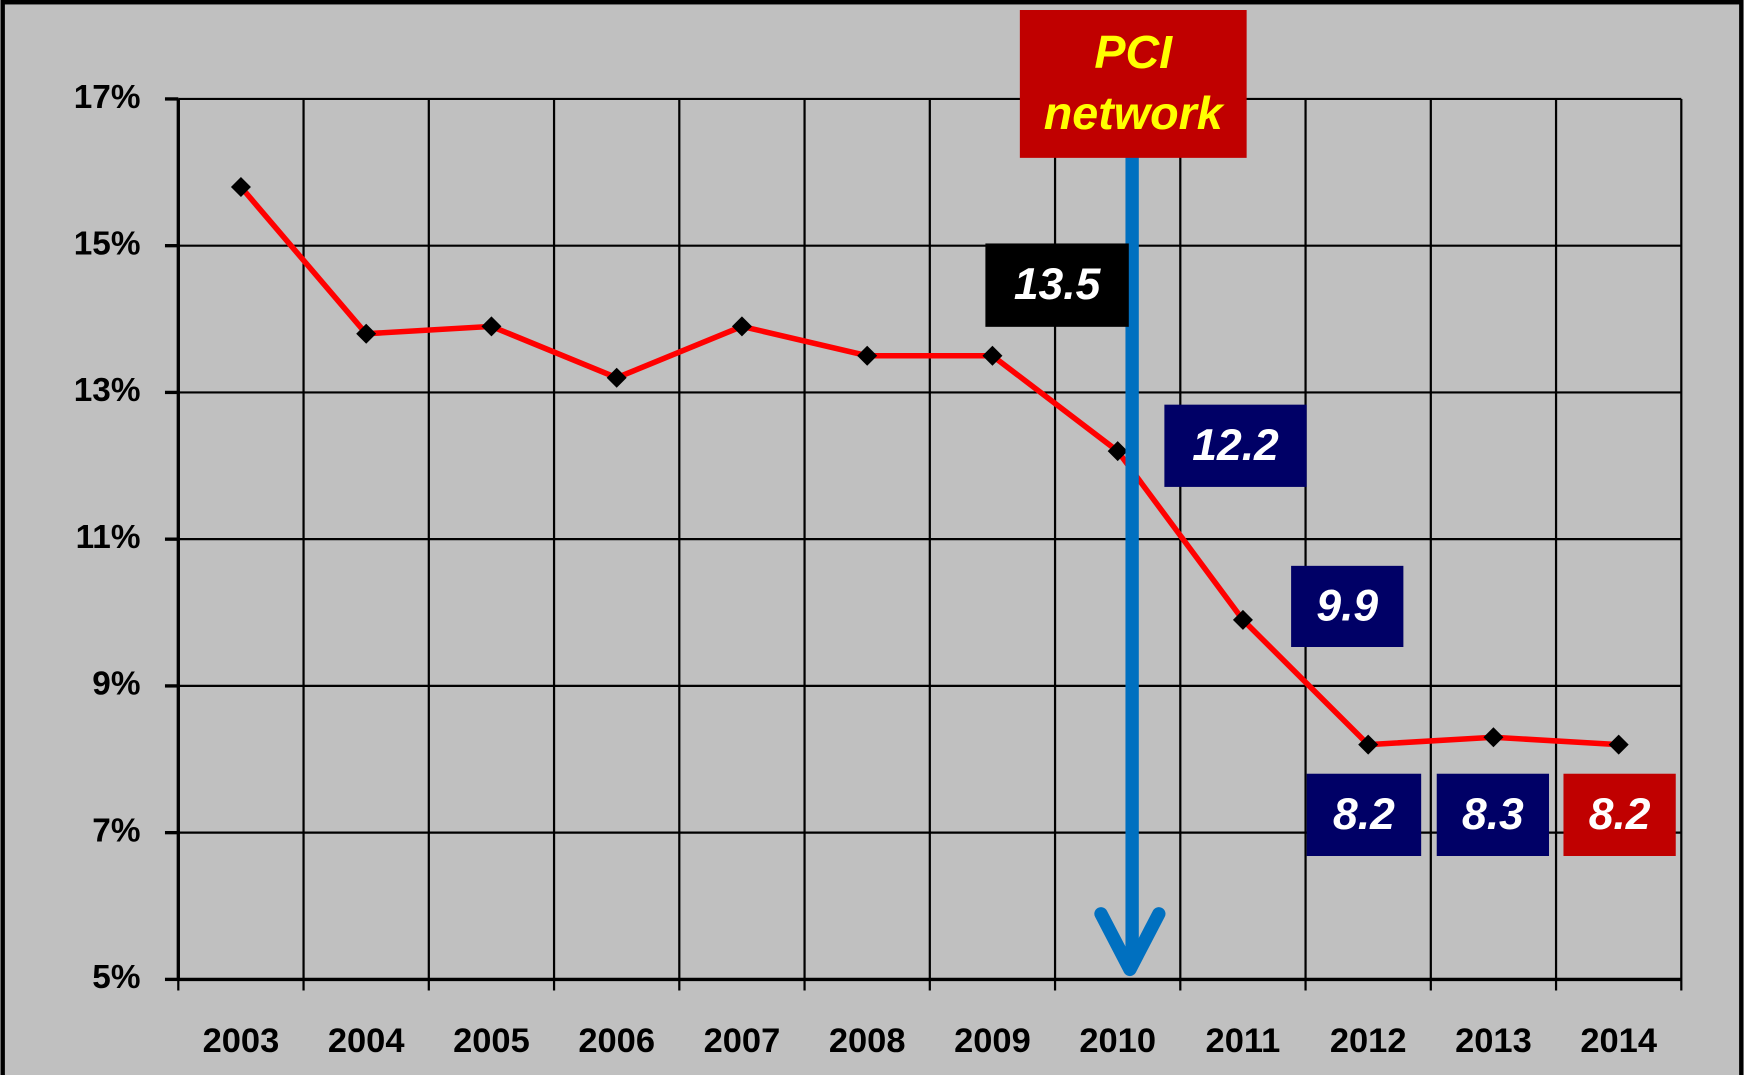 The image size is (1744, 1075). I want to click on value-label: 12.2, so click(1235, 445).